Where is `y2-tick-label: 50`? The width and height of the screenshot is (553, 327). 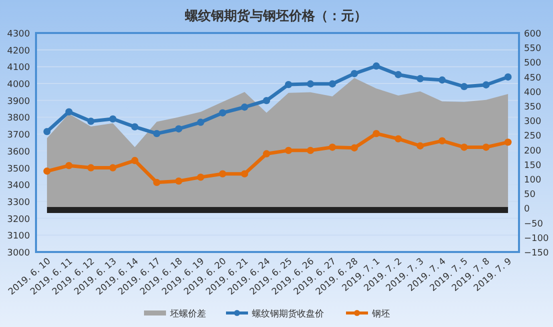
y2-tick-label: 50 is located at coordinates (530, 195).